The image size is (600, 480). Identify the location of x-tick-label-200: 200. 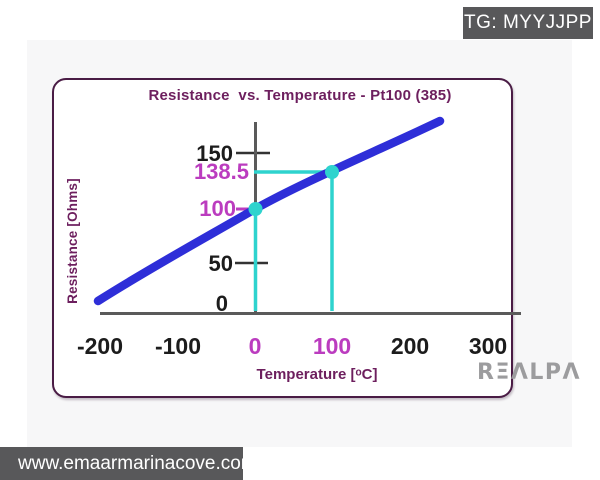
(410, 346).